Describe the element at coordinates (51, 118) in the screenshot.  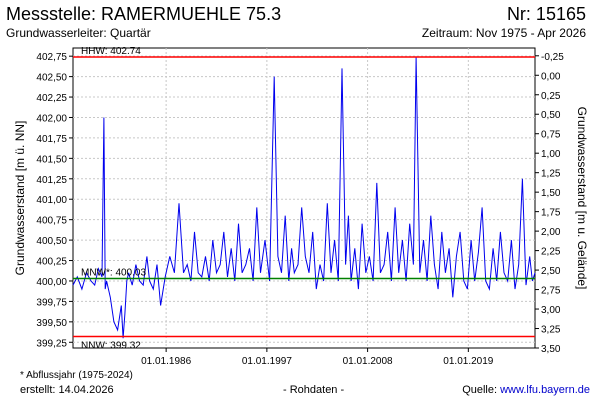
I see `y-tick-label: 402,00` at that location.